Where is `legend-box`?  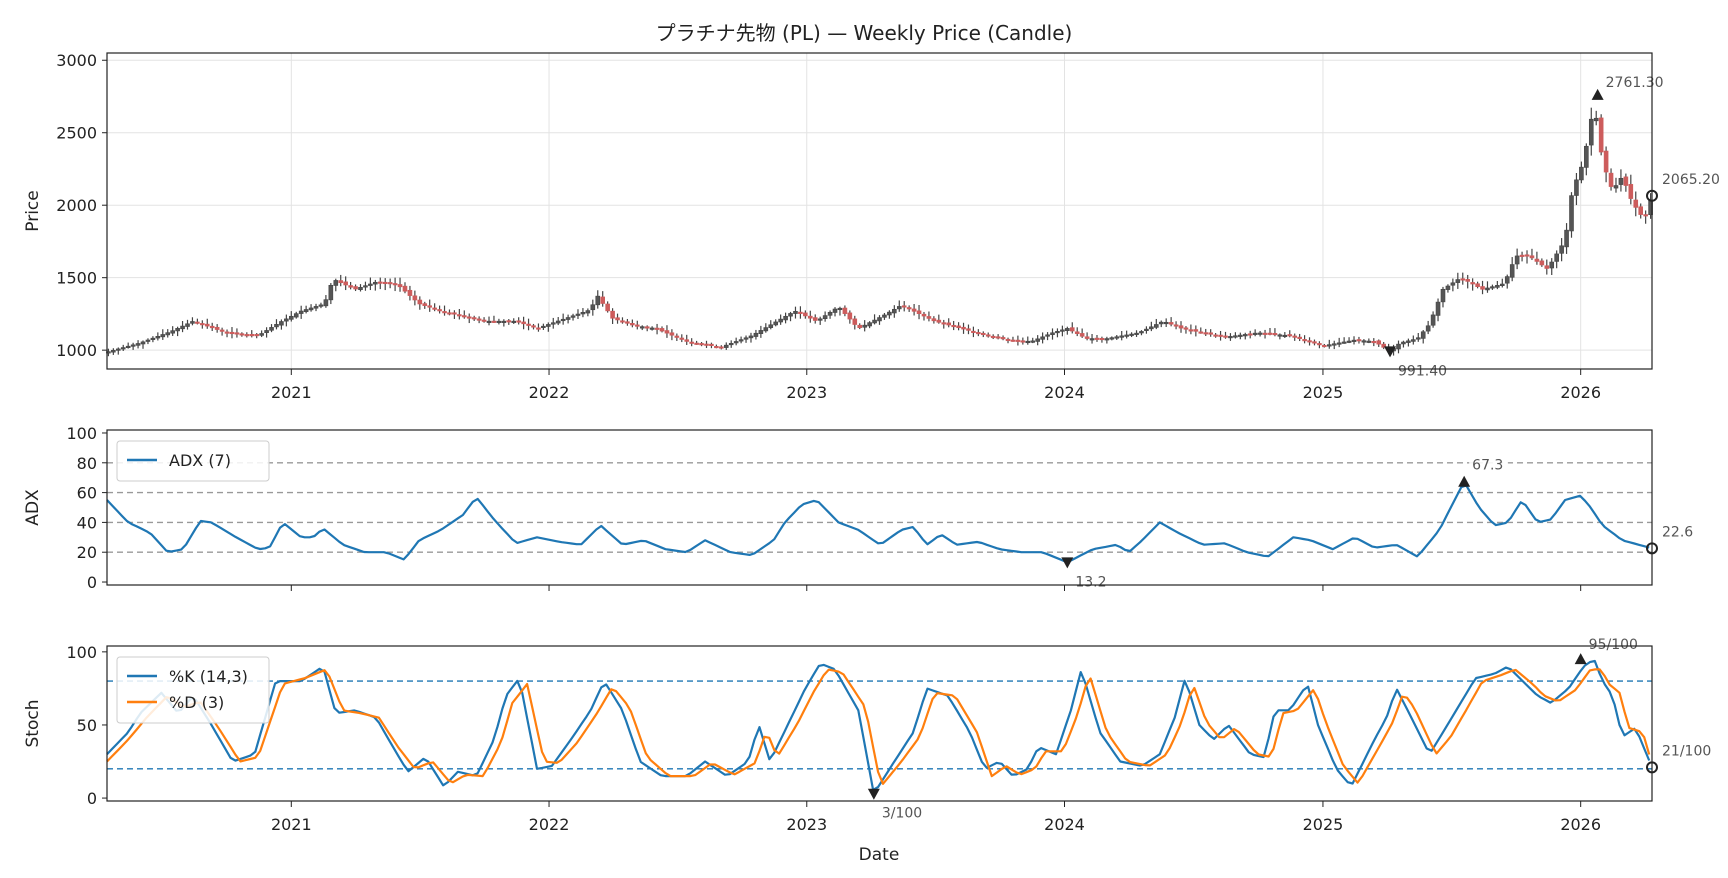 legend-box is located at coordinates (193, 690).